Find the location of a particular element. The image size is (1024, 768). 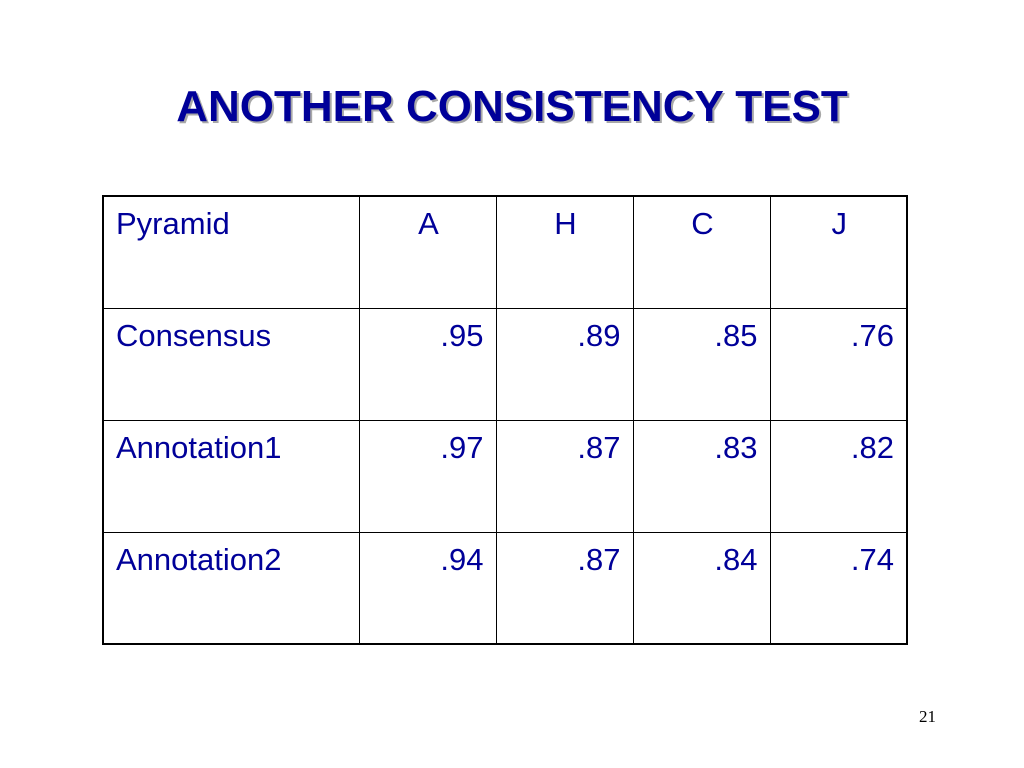

table-row: Consensus .95 .89 .85 .76 is located at coordinates (505, 364).